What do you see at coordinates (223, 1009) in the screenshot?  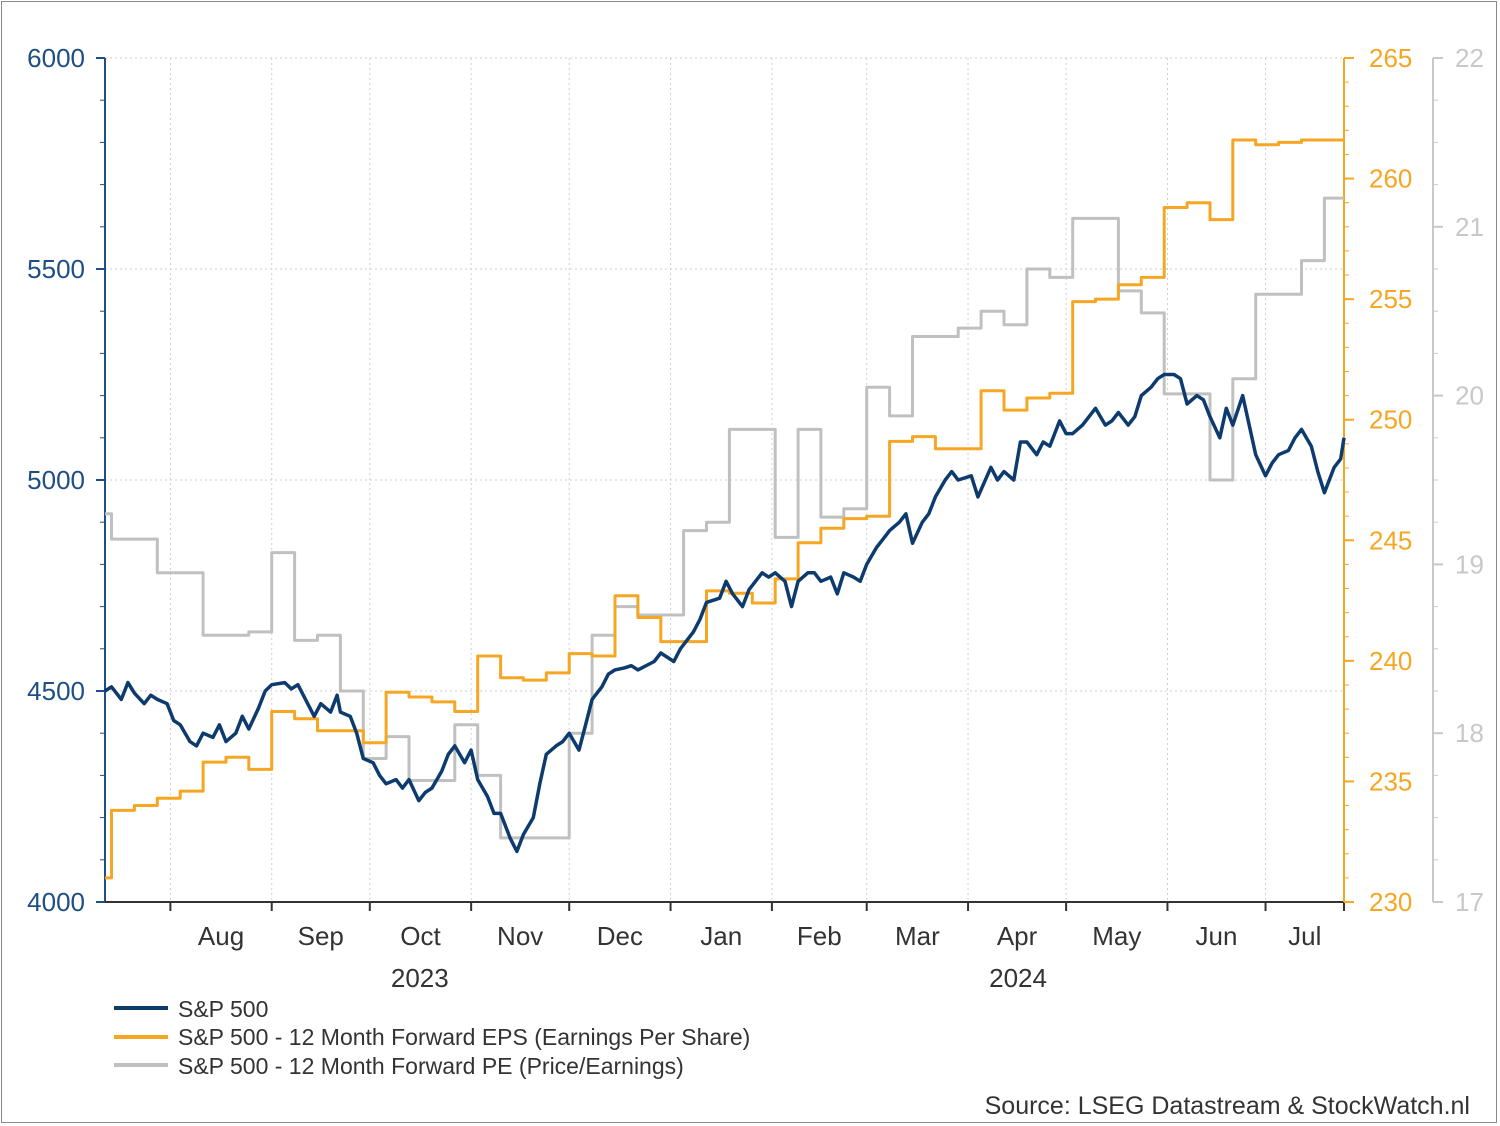 I see `legend-label-sp500: S&P 500` at bounding box center [223, 1009].